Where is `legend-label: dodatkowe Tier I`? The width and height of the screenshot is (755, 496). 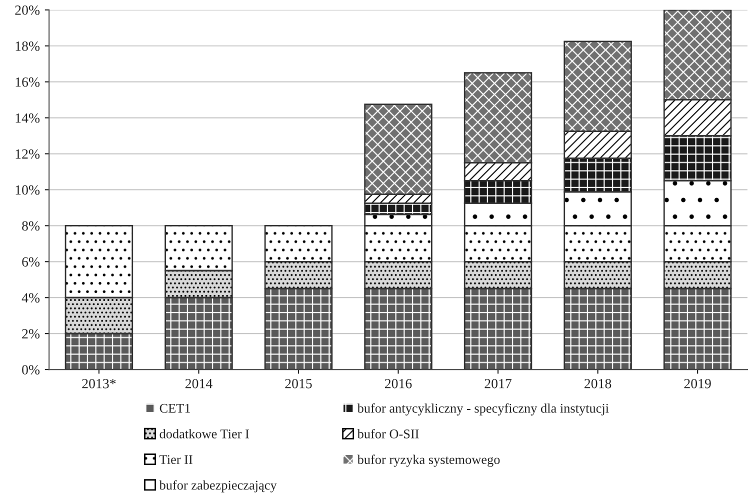
legend-label: dodatkowe Tier I is located at coordinates (204, 433).